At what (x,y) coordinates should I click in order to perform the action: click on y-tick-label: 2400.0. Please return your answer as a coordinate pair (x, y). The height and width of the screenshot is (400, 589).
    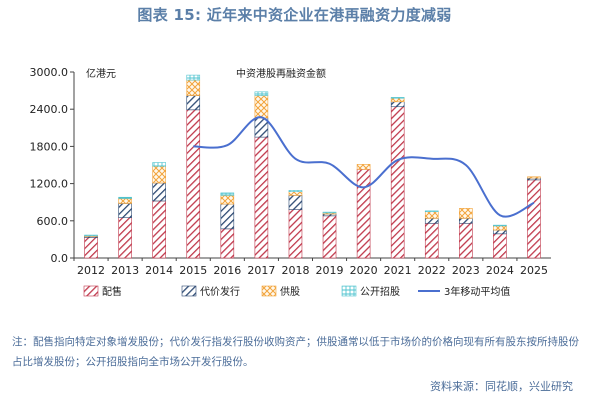
    Looking at the image, I should click on (49, 109).